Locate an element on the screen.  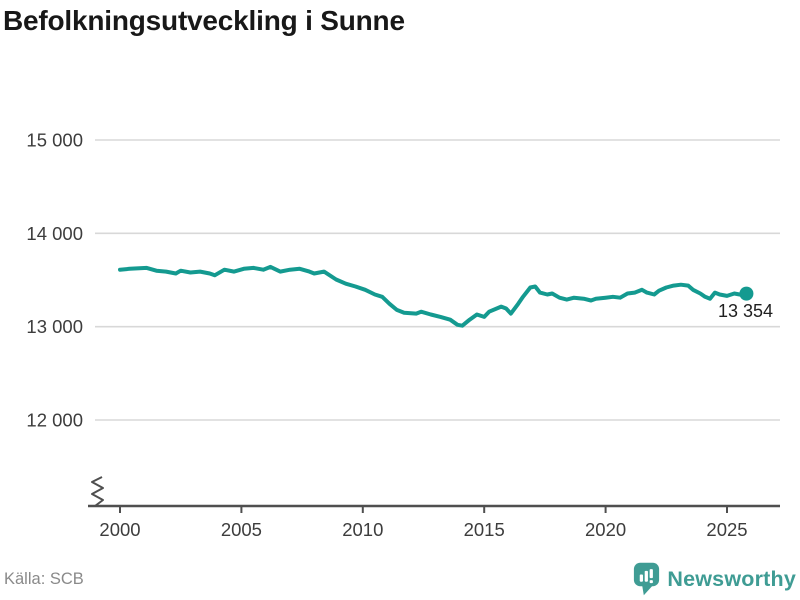
source-note: Källa: SCB is located at coordinates (44, 578).